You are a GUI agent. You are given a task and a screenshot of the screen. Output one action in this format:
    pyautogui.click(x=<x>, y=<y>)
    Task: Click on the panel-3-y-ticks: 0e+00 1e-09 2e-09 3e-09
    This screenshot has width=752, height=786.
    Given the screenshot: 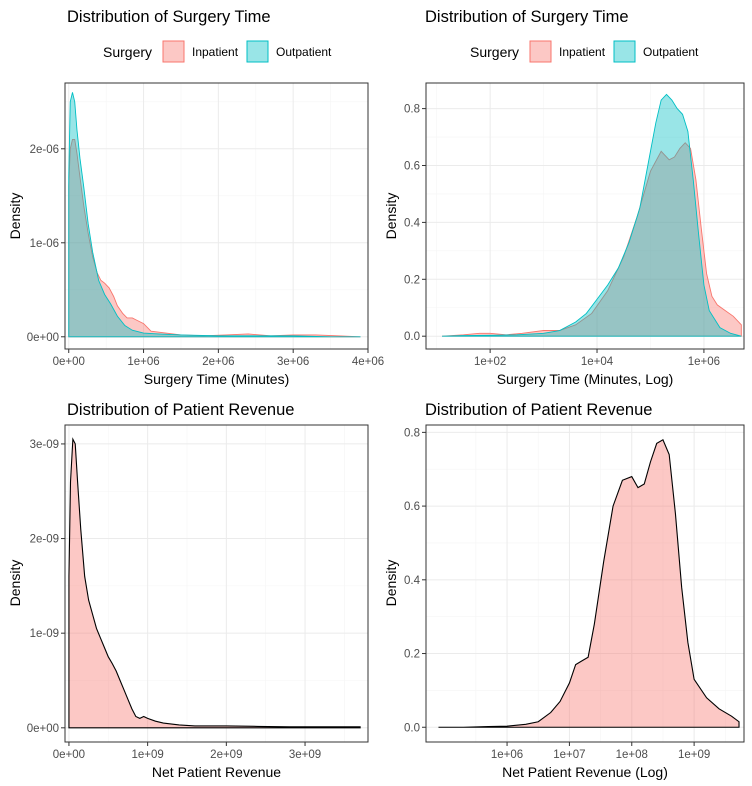 What is the action you would take?
    pyautogui.click(x=46, y=587)
    